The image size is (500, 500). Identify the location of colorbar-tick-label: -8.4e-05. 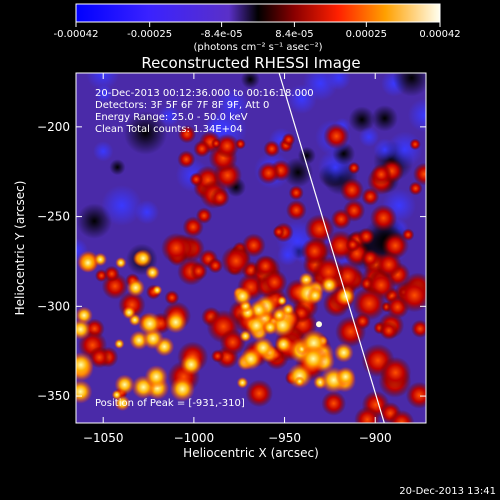
(222, 34).